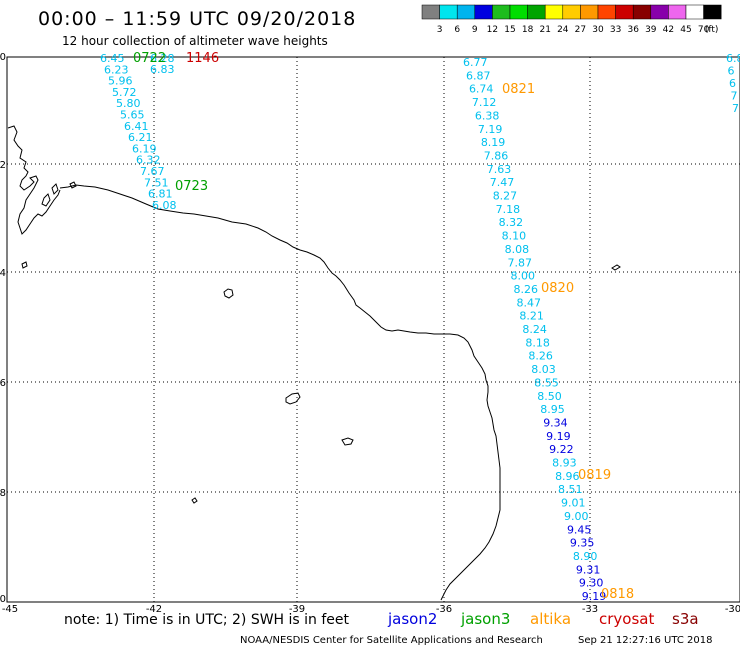 The image size is (740, 650). Describe the element at coordinates (496, 155) in the screenshot. I see `wave-height-value: 7.86` at that location.